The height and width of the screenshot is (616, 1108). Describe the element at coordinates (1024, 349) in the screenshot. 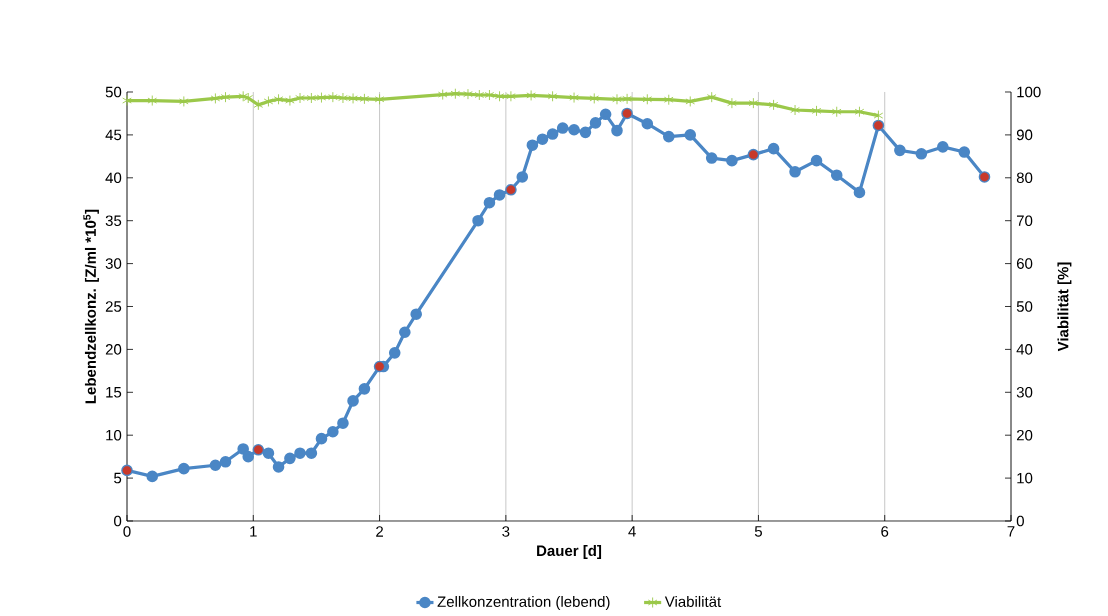

I see `y2-tick-label: 40` at that location.